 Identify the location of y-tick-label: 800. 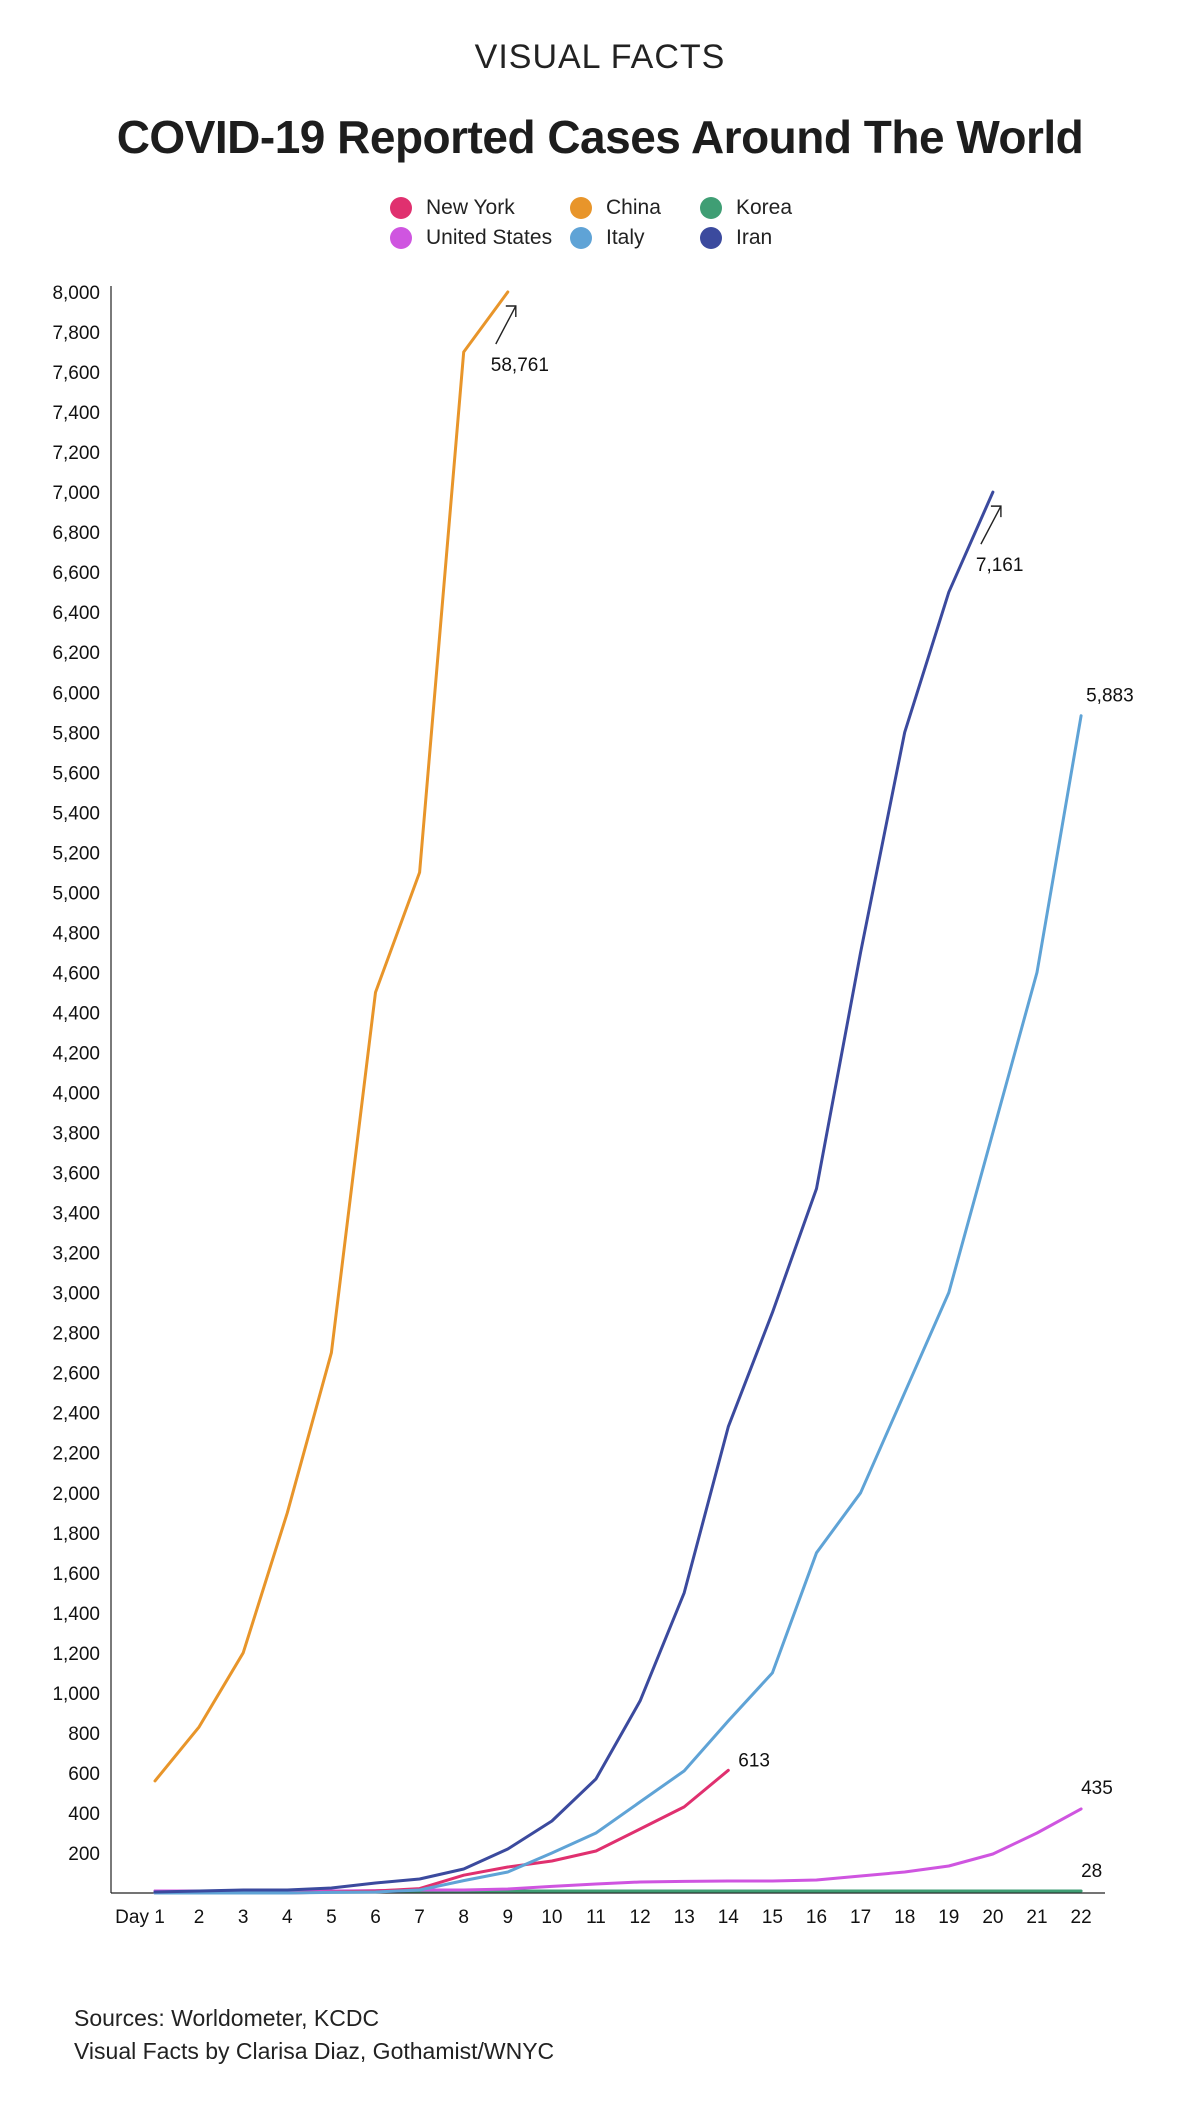
(84, 1734).